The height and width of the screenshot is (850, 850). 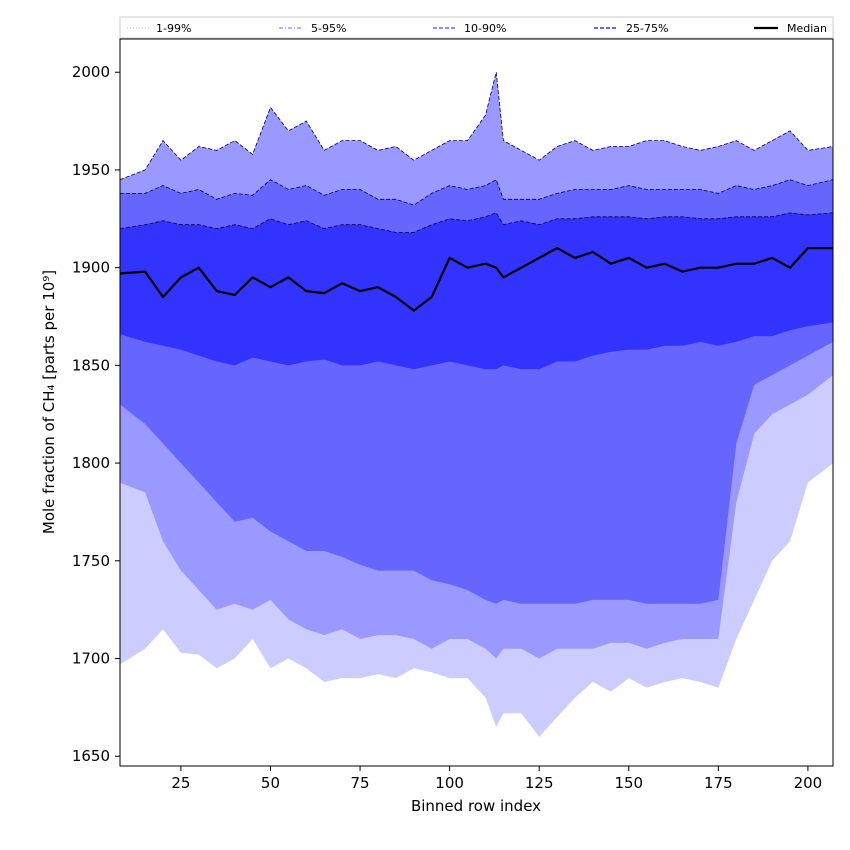 I want to click on x-axis-title: Binned row index, so click(x=476, y=806).